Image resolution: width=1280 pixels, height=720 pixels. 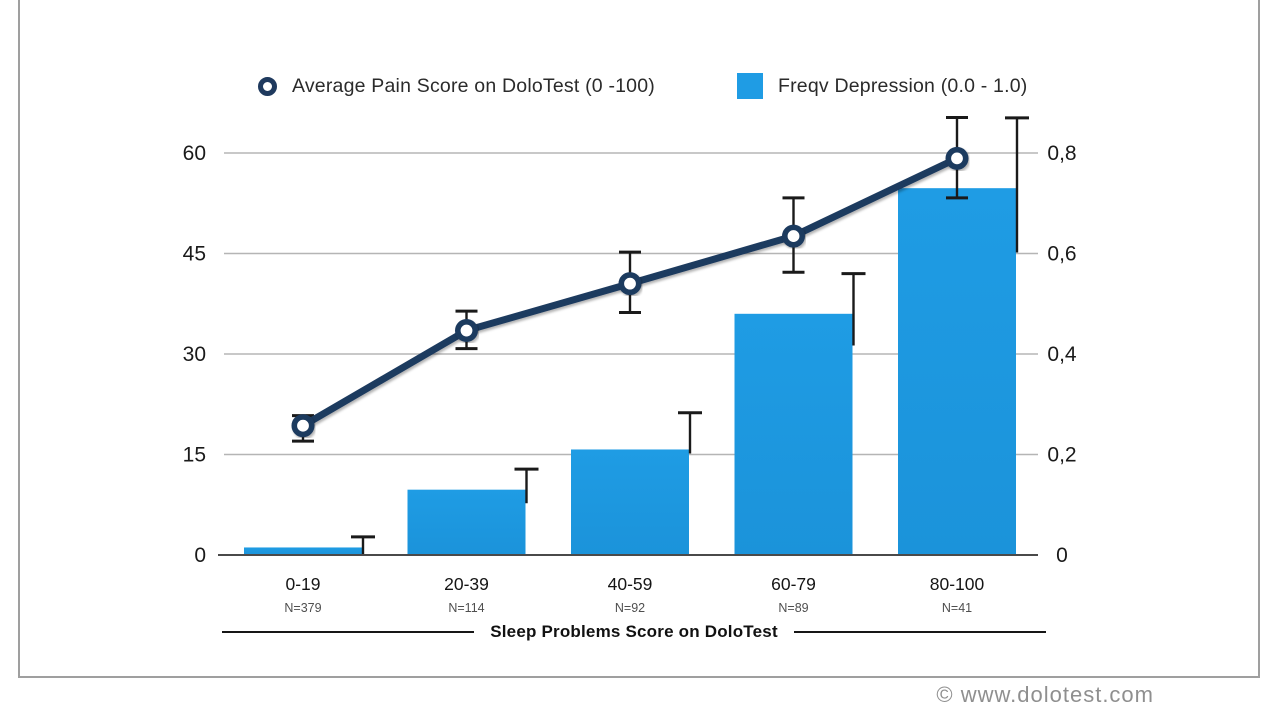 I want to click on x-category-n-label: N=89, so click(x=793, y=608).